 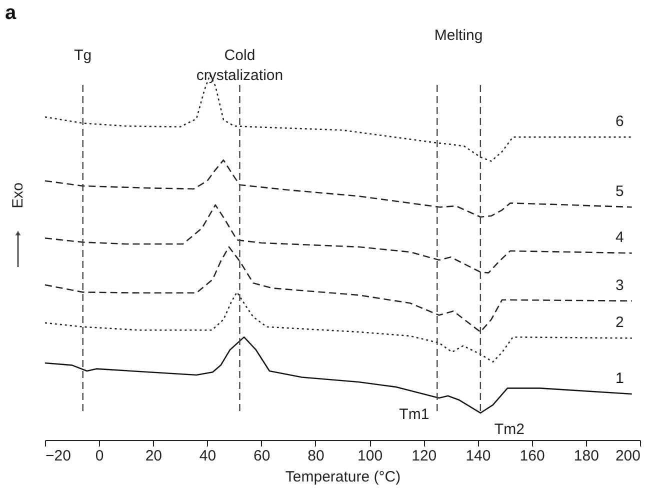 What do you see at coordinates (586, 456) in the screenshot?
I see `x-tick-label: 180` at bounding box center [586, 456].